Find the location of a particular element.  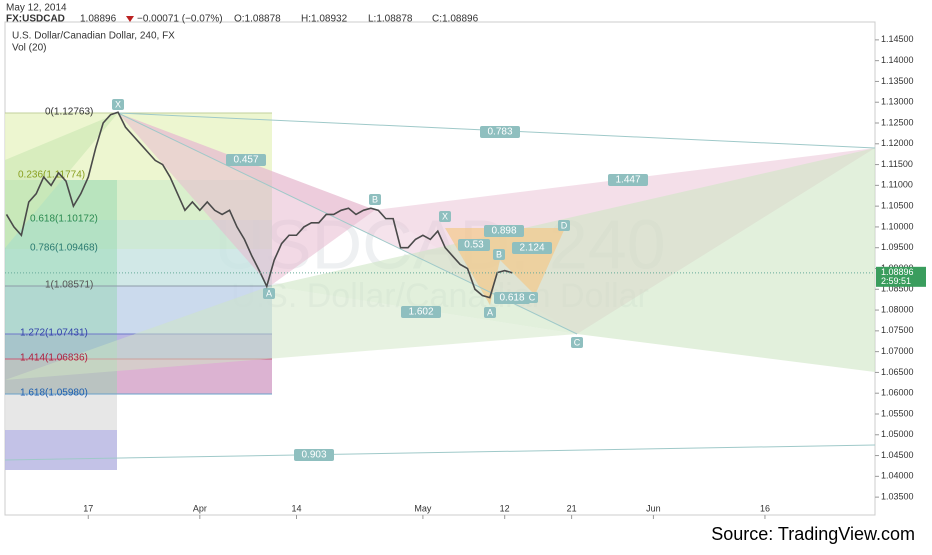

y-tick-label: 1.09500 is located at coordinates (897, 247).